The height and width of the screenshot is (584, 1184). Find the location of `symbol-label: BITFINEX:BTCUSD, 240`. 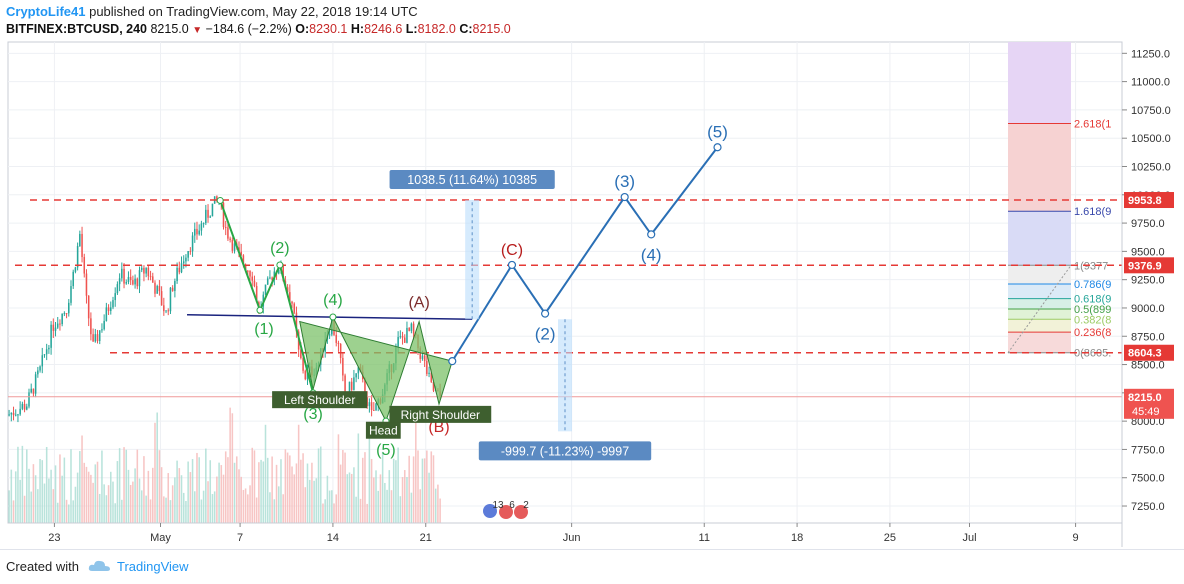

symbol-label: BITFINEX:BTCUSD, 240 is located at coordinates (76, 29).